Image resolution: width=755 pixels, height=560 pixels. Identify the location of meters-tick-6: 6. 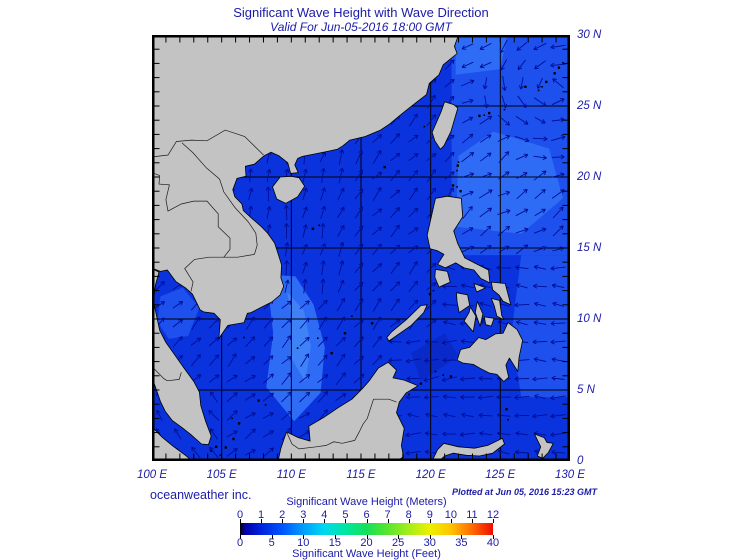
(366, 515).